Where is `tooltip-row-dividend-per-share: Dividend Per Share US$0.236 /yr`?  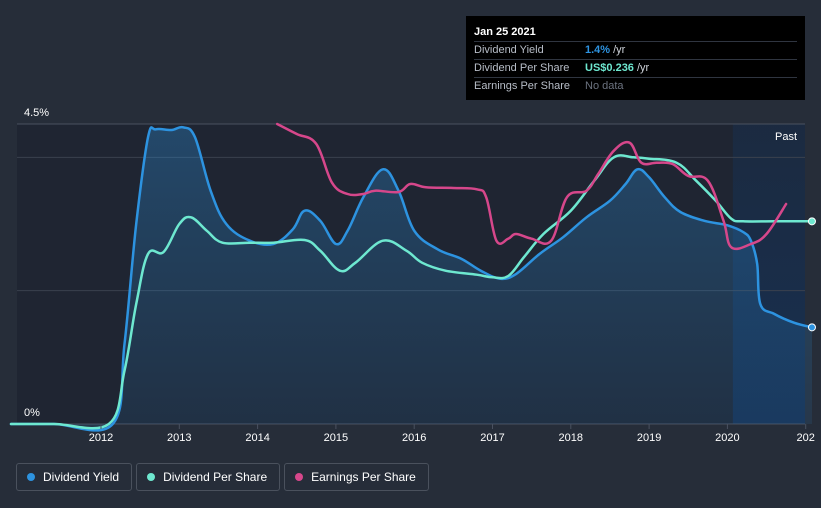 tooltip-row-dividend-per-share: Dividend Per Share US$0.236 /yr is located at coordinates (635, 68).